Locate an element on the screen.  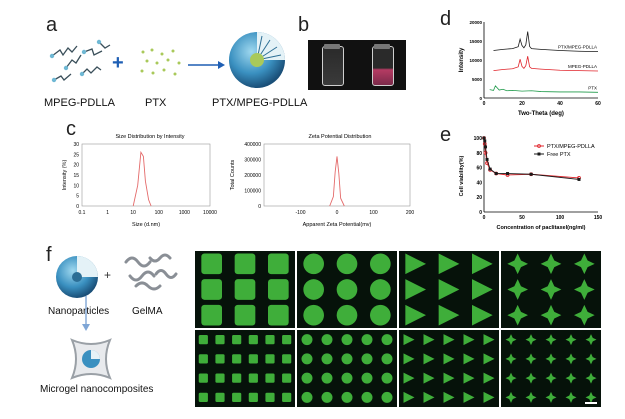
mpeg-pdlla-label: MPEG-PDLLA is located at coordinates (79, 103).